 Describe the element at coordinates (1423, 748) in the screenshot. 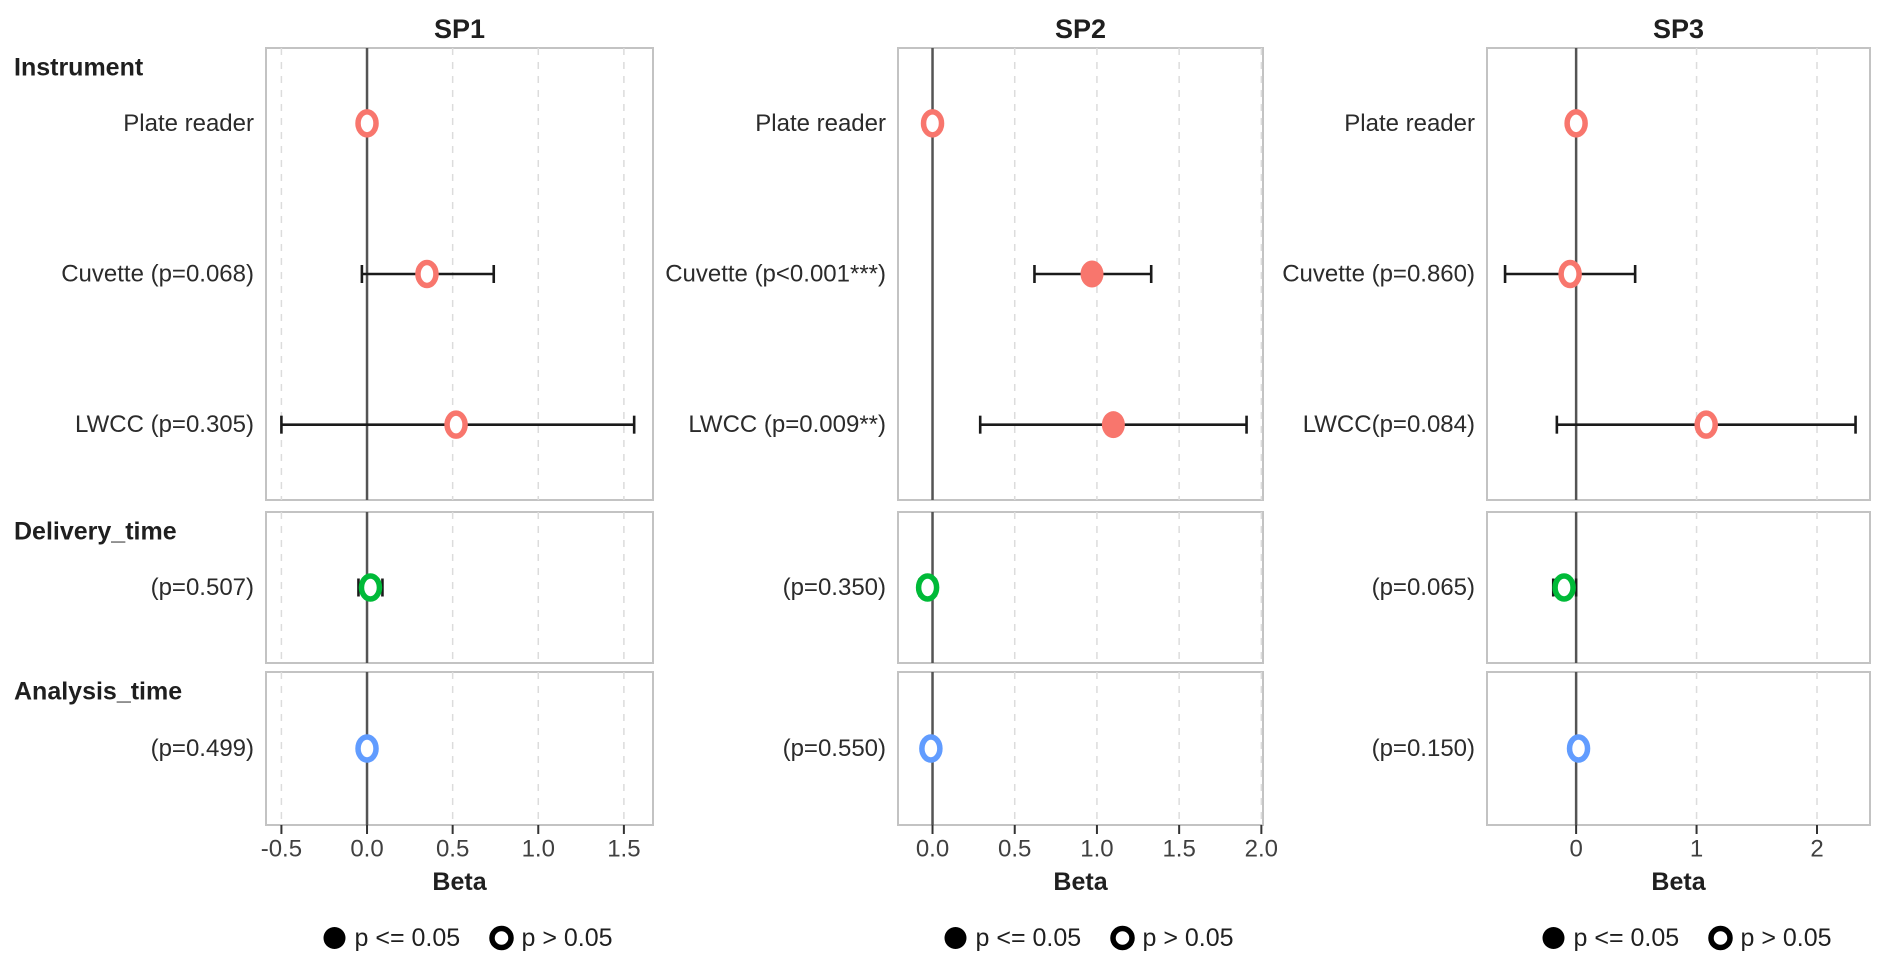

I see `row-label: (p=0.150)` at that location.